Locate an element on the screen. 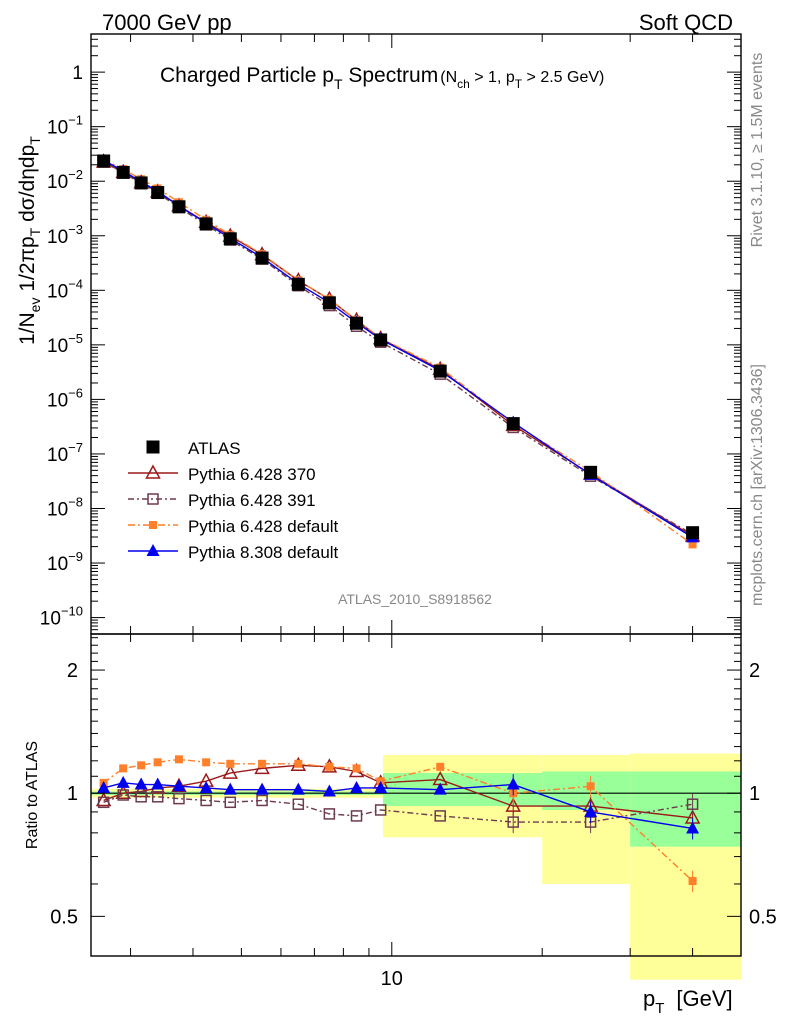  analysis-label: ATLAS_2010_S8918562 is located at coordinates (415, 599).